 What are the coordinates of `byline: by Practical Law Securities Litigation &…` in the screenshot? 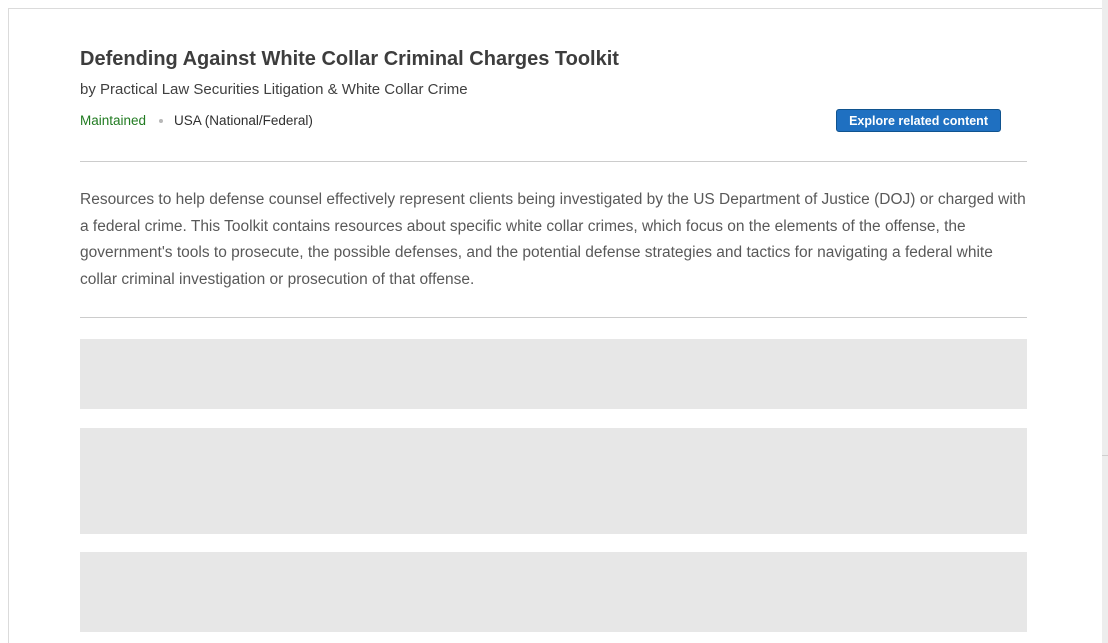 It's located at (274, 89).